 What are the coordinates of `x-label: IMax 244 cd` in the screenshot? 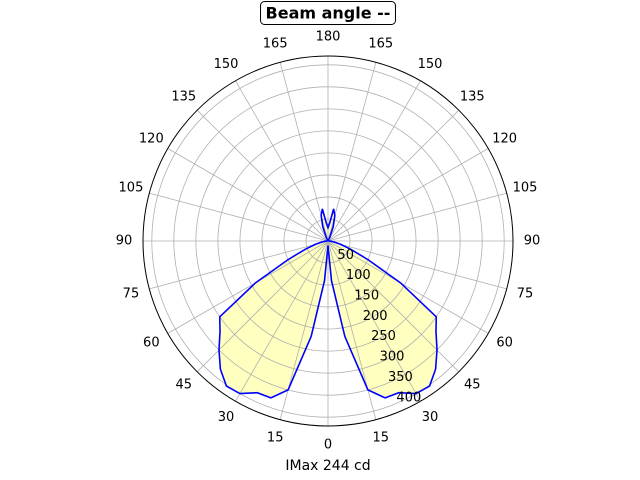 It's located at (327, 466).